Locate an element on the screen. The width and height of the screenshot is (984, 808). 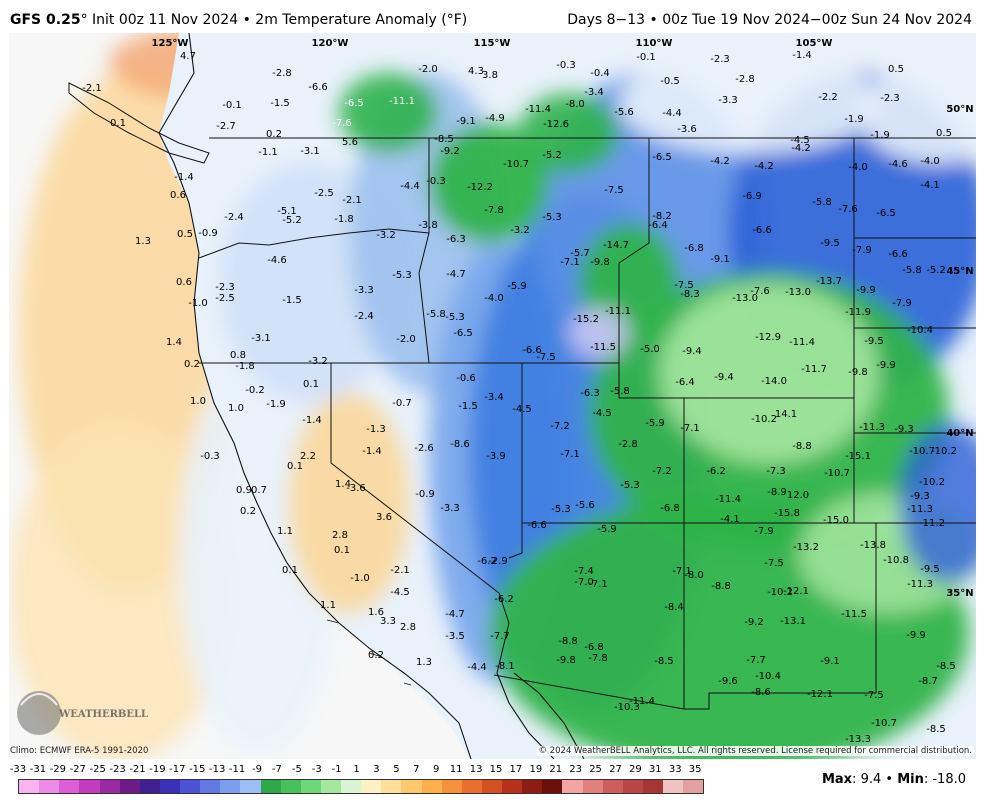
anomaly-value: -0.2 is located at coordinates (255, 390).